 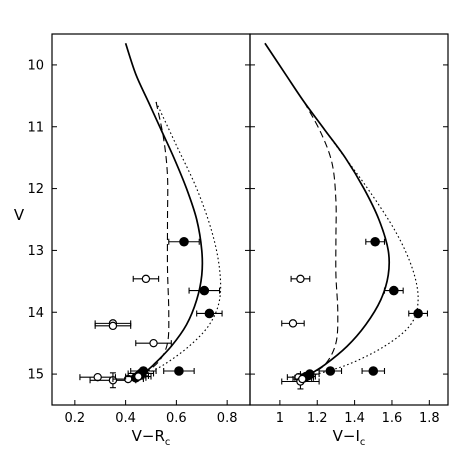 What do you see at coordinates (280, 418) in the screenshot?
I see `right-x-tick-label: 1` at bounding box center [280, 418].